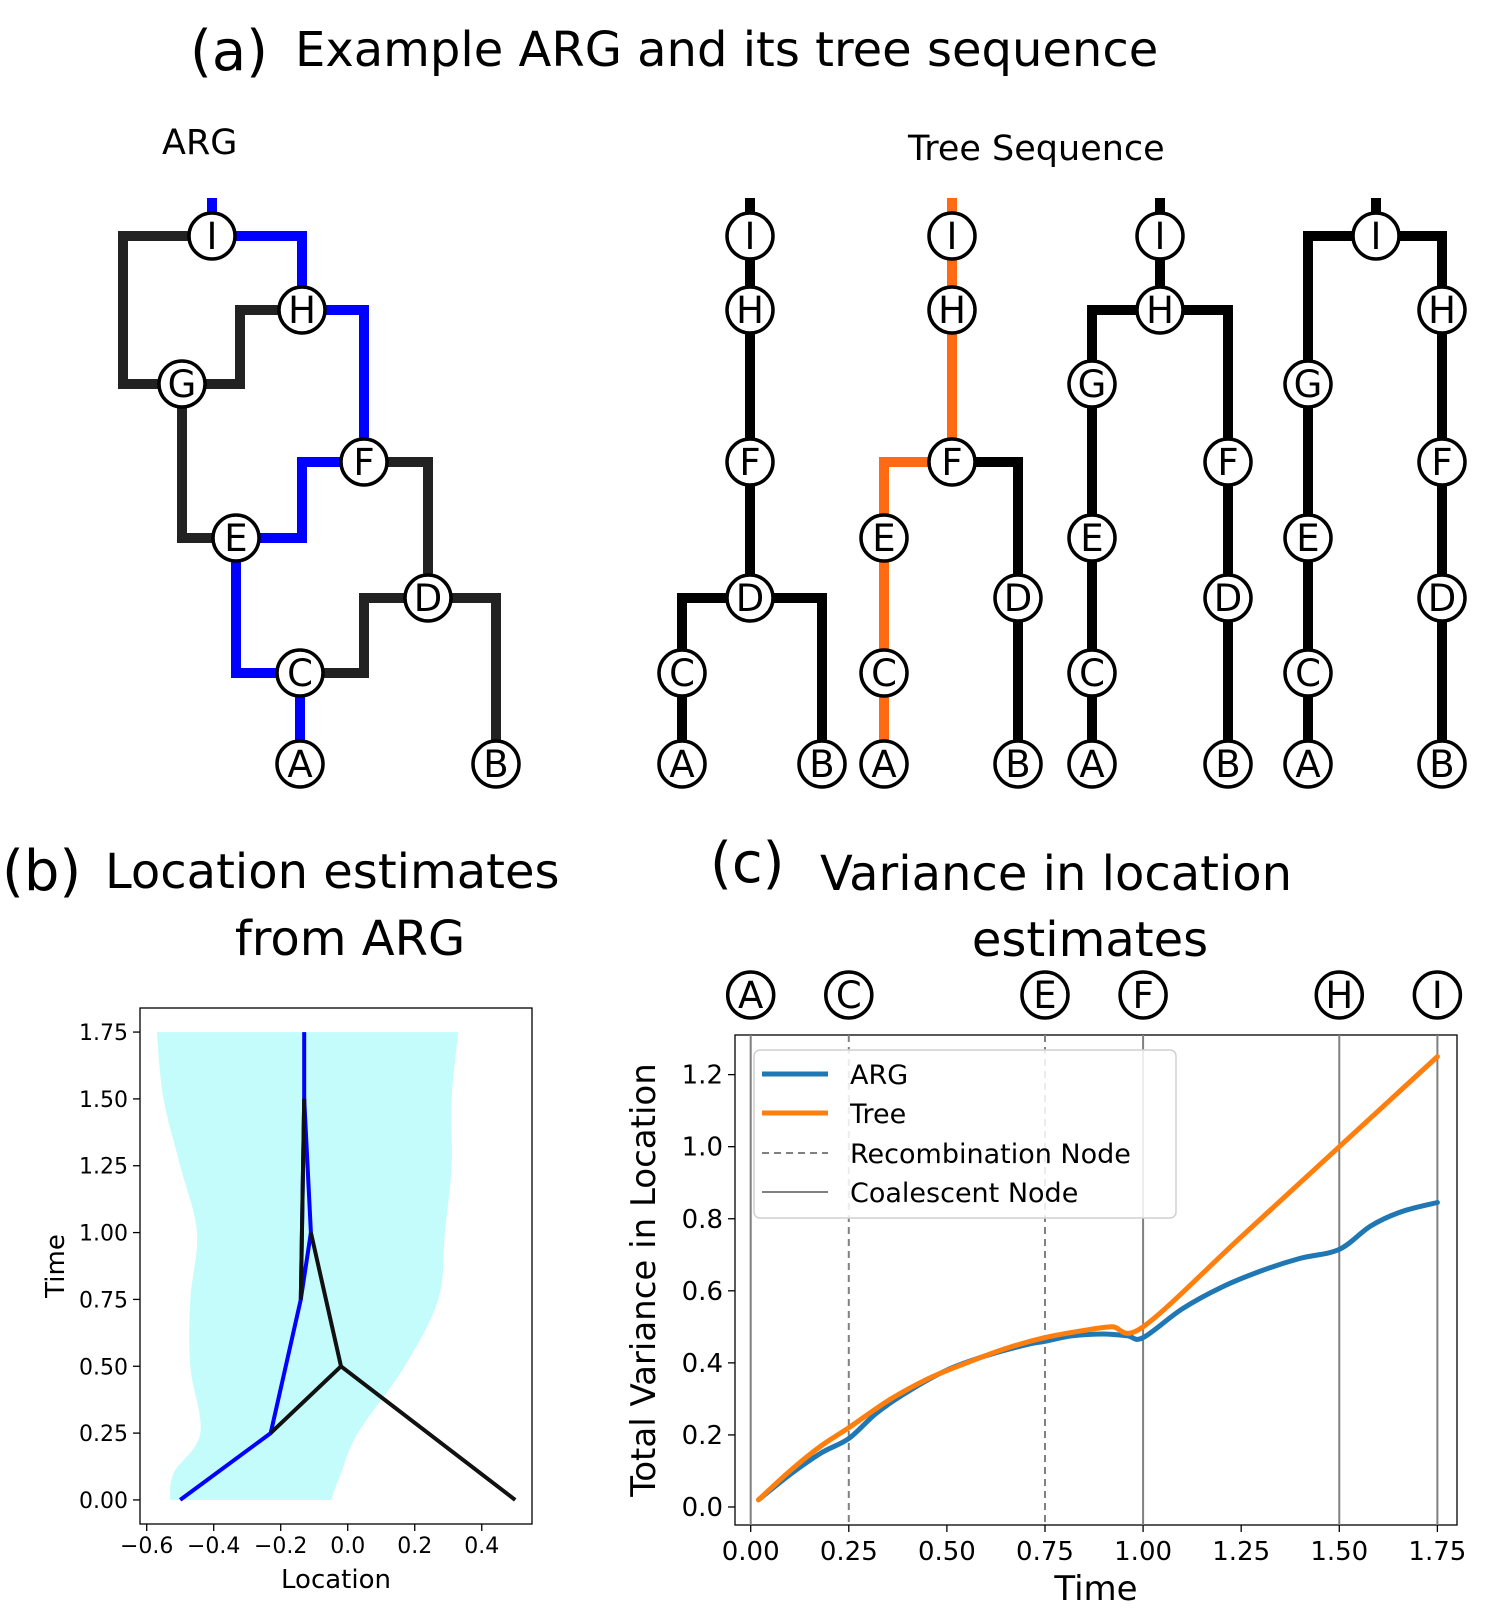  I want to click on node-marker-h: H, so click(1339, 995).